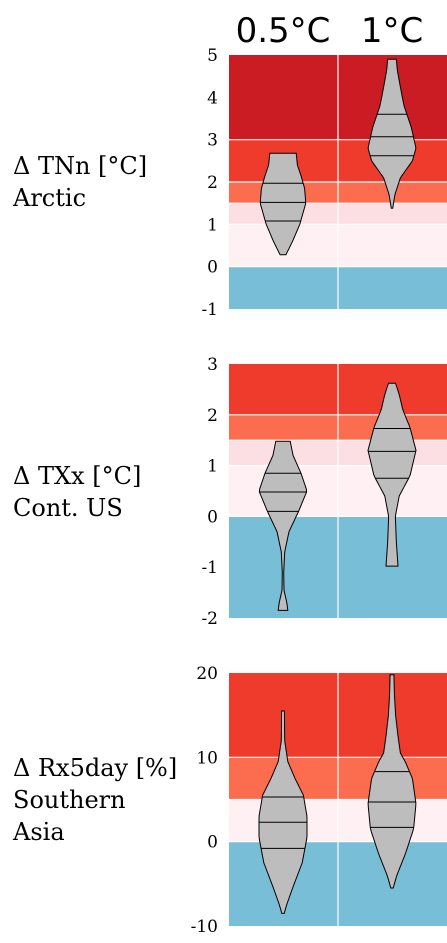  What do you see at coordinates (209, 568) in the screenshot?
I see `ytick-label-1-4: -1` at bounding box center [209, 568].